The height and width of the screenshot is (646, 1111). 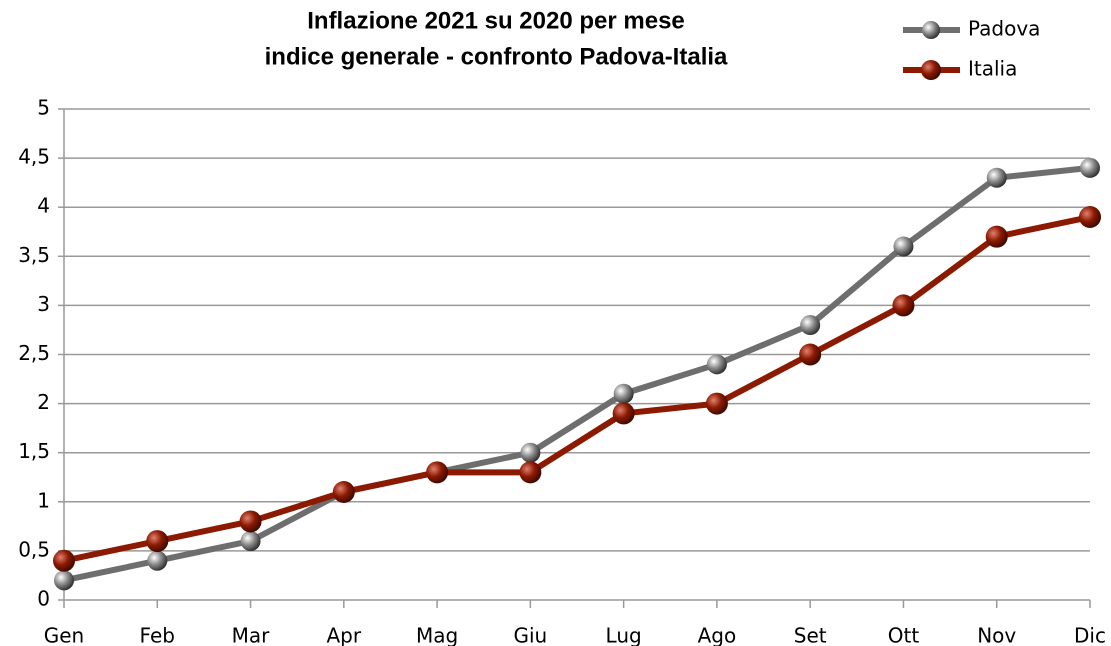 I want to click on y-tick-label: 1, so click(x=43, y=500).